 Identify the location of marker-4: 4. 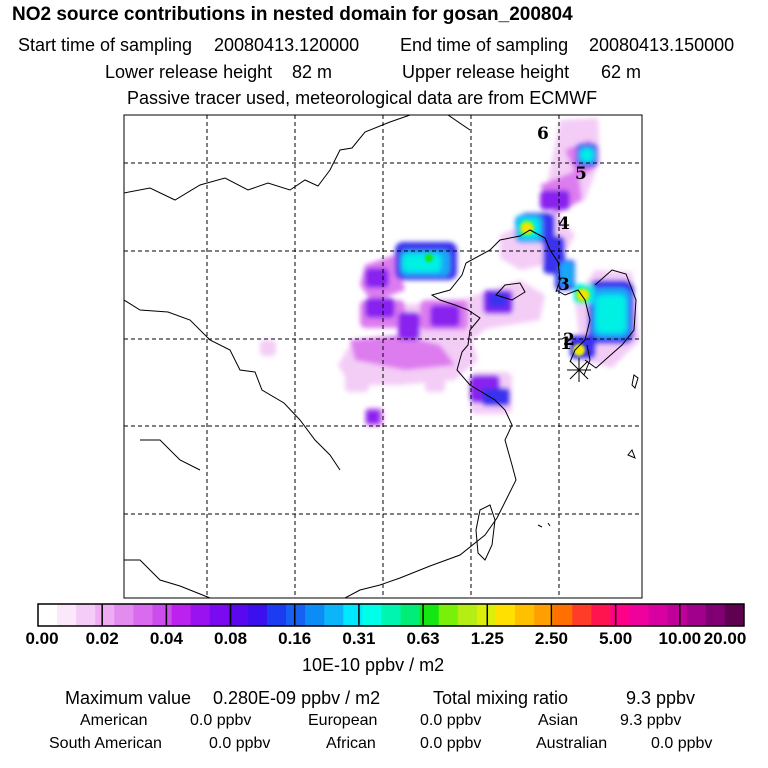
(564, 224).